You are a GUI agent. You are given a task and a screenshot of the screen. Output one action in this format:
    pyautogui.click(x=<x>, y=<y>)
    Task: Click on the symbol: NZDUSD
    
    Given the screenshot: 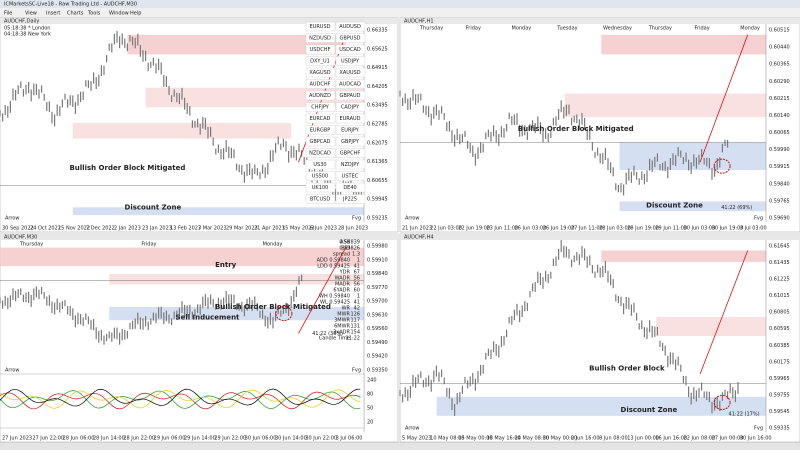 What is the action you would take?
    pyautogui.click(x=320, y=39)
    